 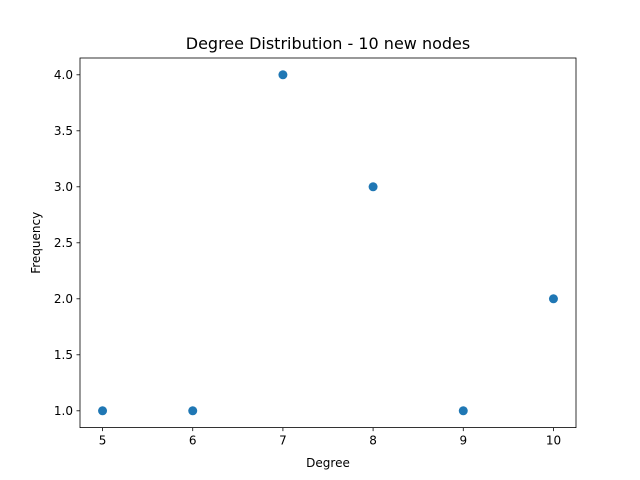 I want to click on x-tick-label: 9, so click(x=463, y=441).